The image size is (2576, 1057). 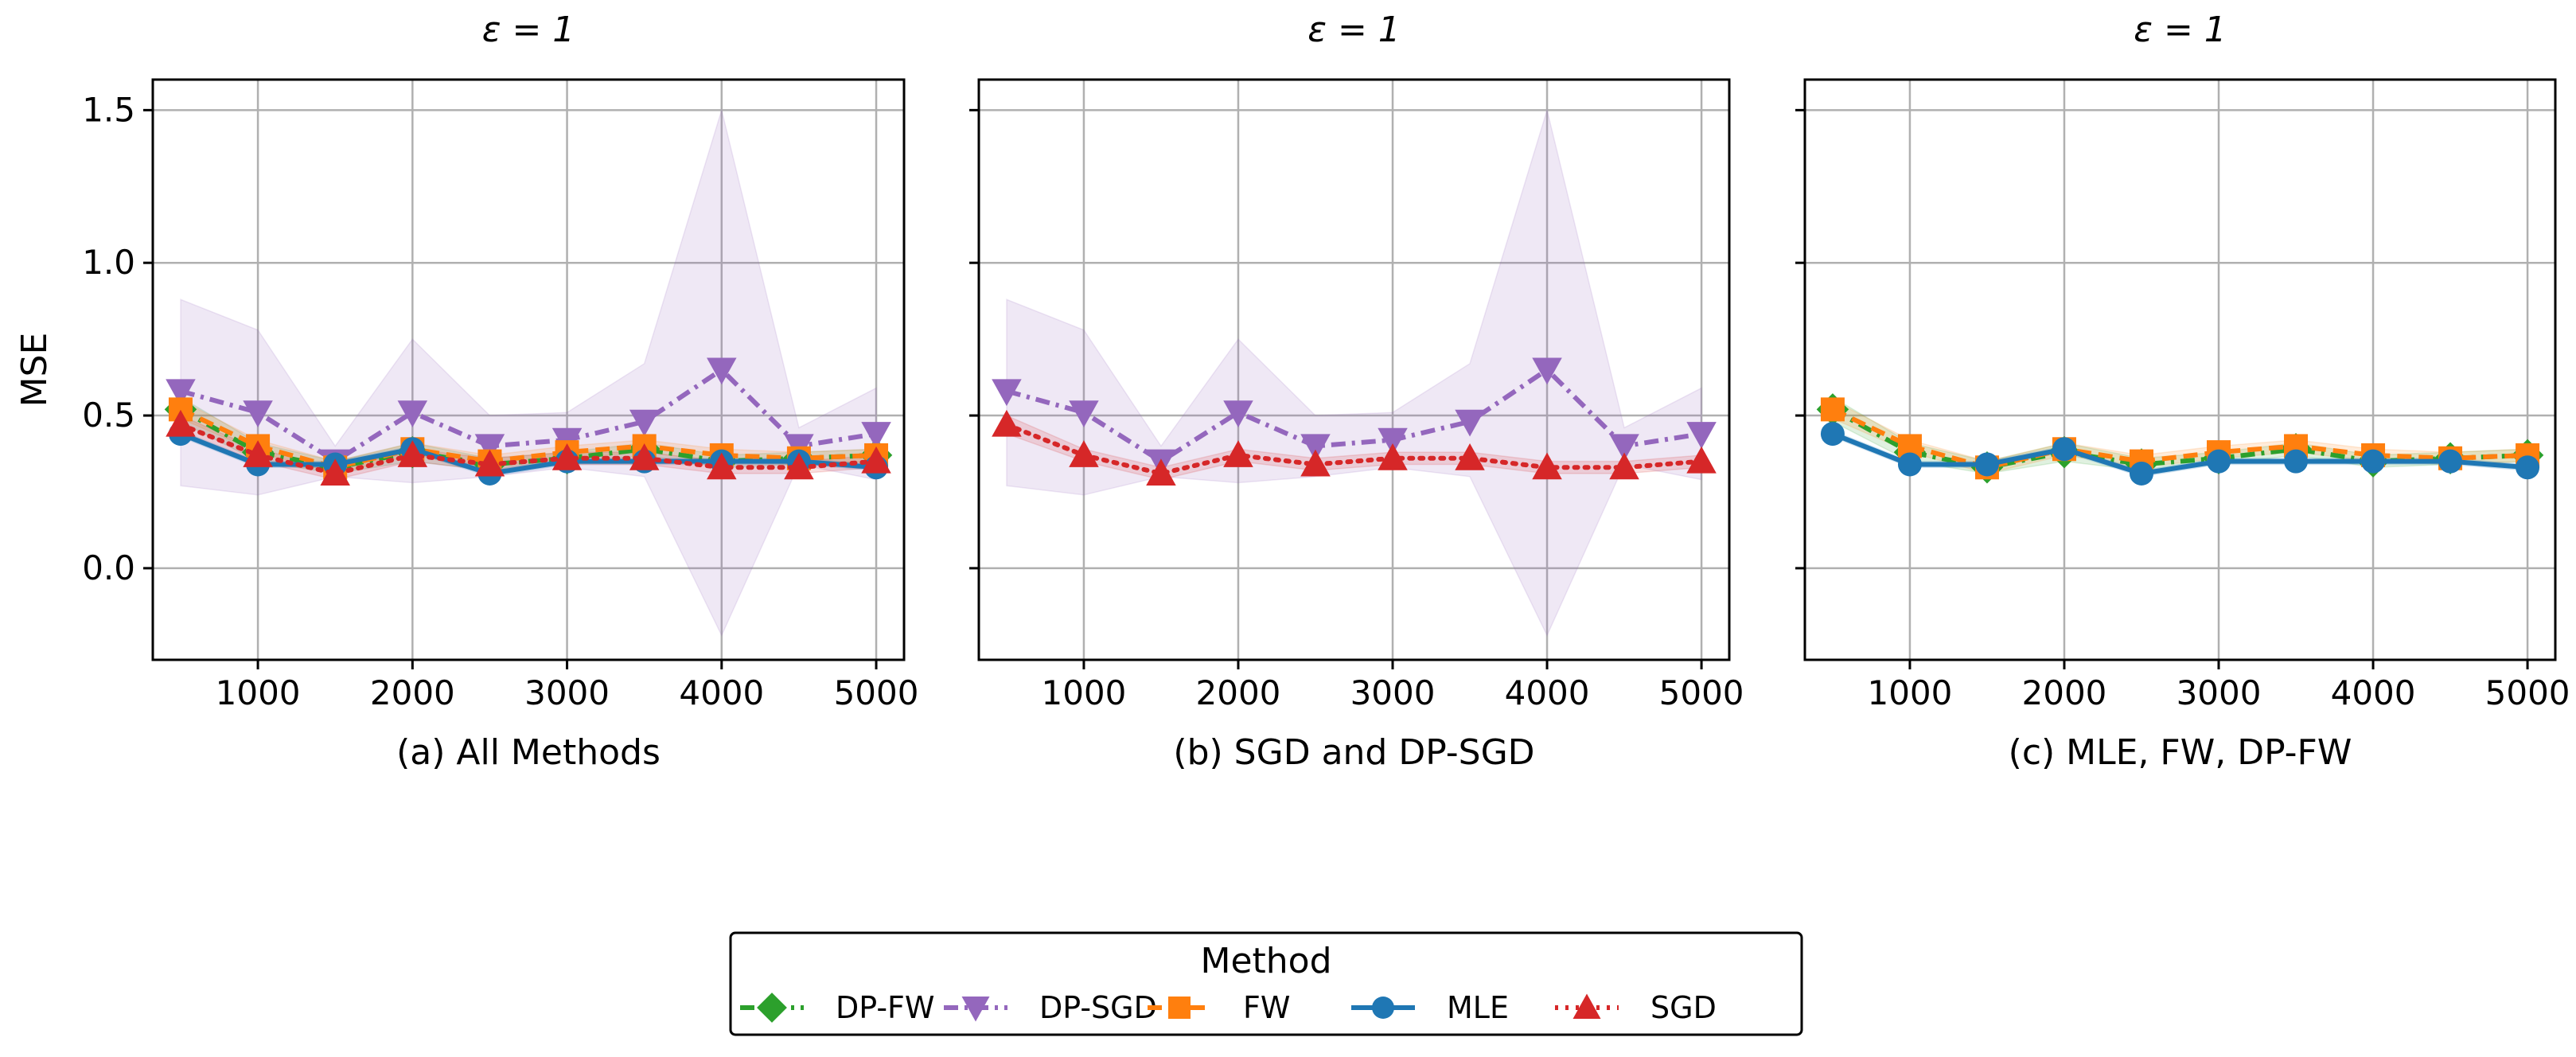 I want to click on legend-label-fw: FW, so click(x=1266, y=1007).